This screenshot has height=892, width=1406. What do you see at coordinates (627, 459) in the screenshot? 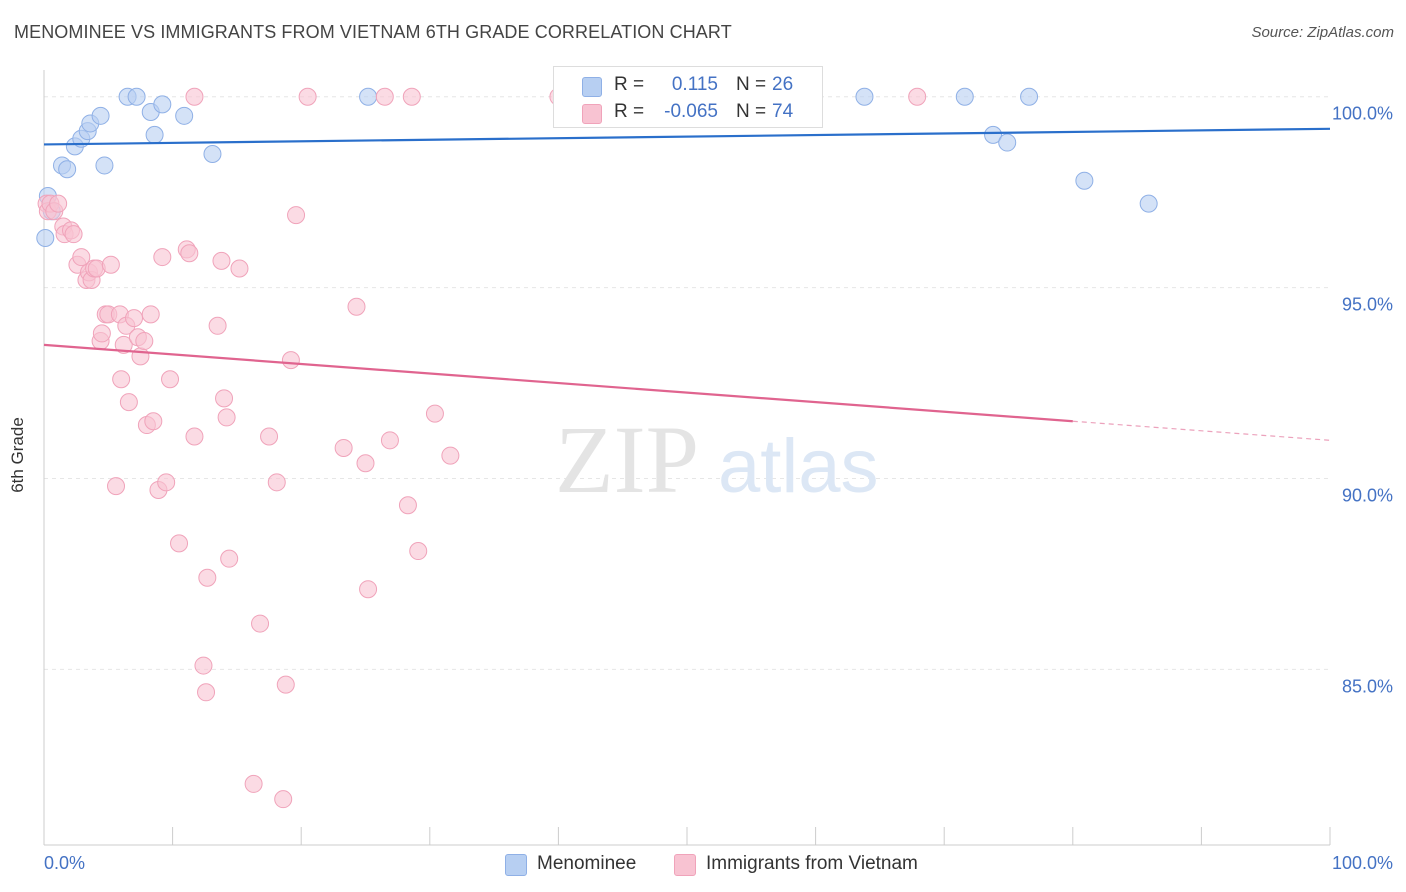
I see `watermark-zip: ZIP` at bounding box center [627, 459].